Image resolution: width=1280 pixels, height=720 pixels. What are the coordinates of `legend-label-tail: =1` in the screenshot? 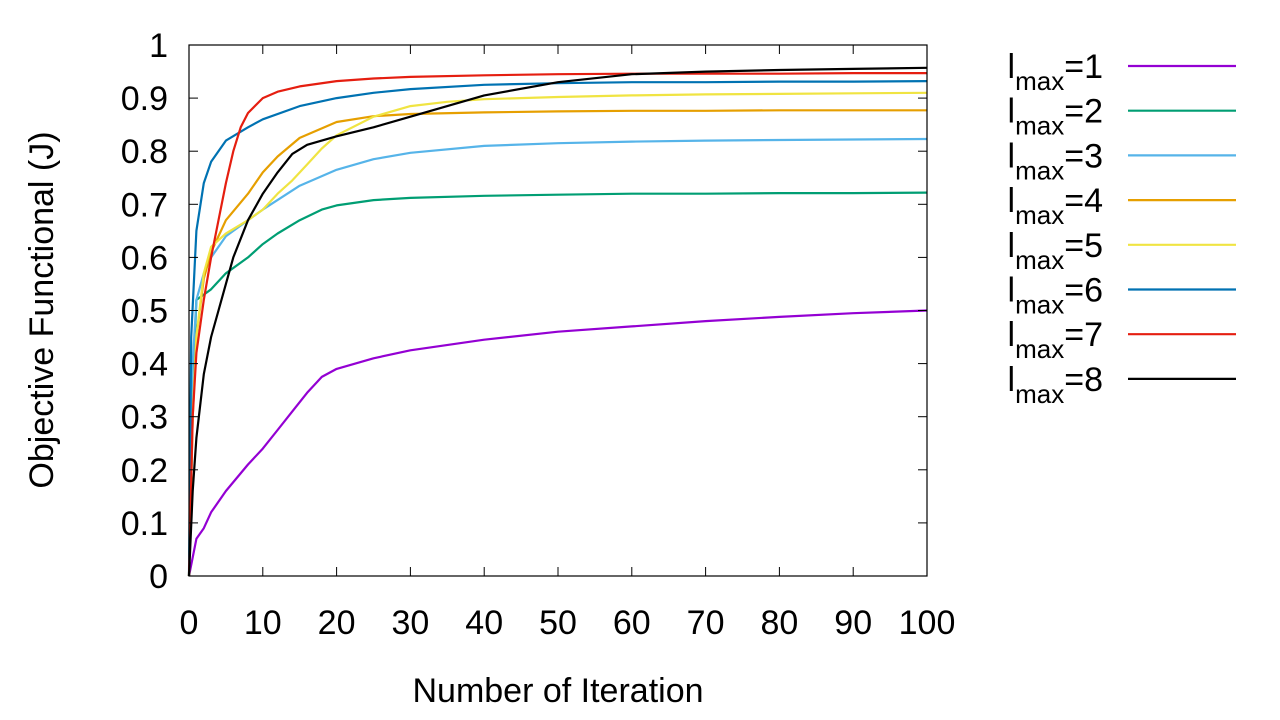 It's located at (1083, 67).